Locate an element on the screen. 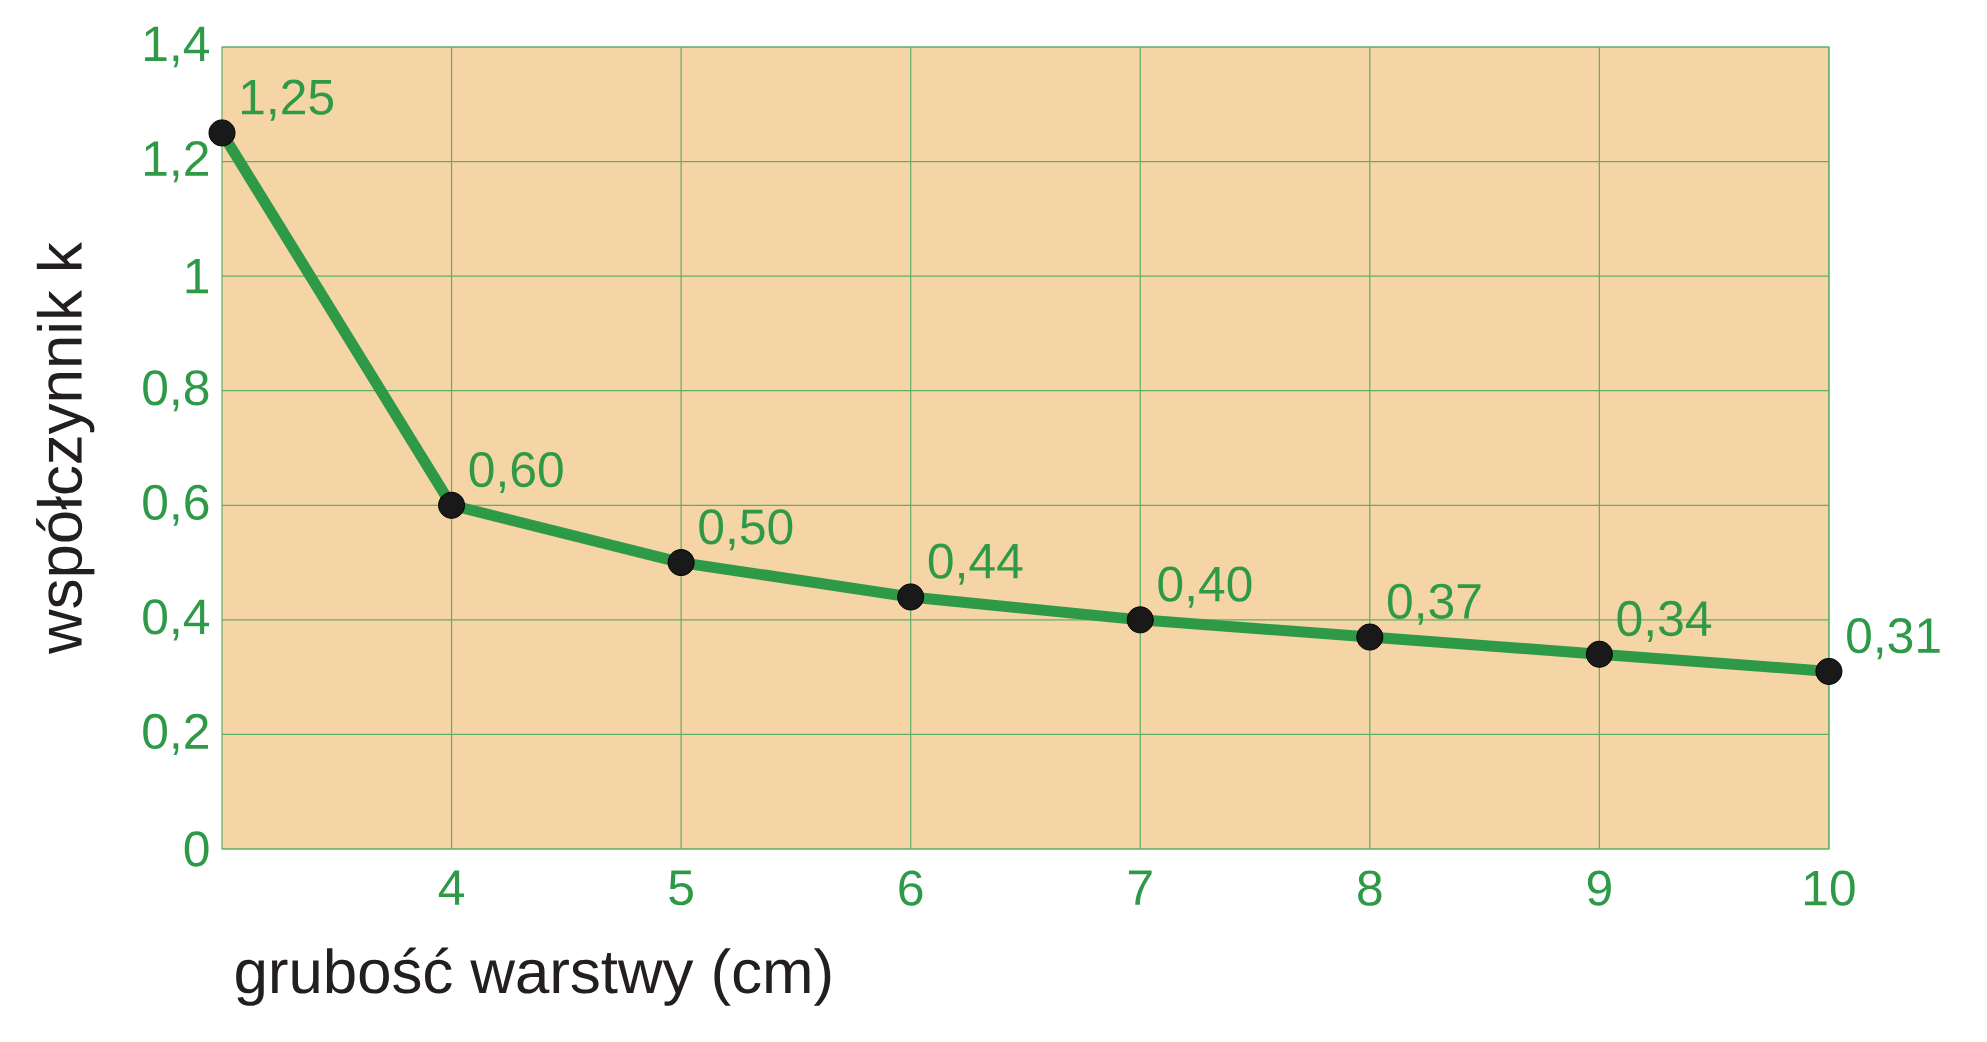 Image resolution: width=1987 pixels, height=1042 pixels. y-tick-label: 1,2 is located at coordinates (176, 161).